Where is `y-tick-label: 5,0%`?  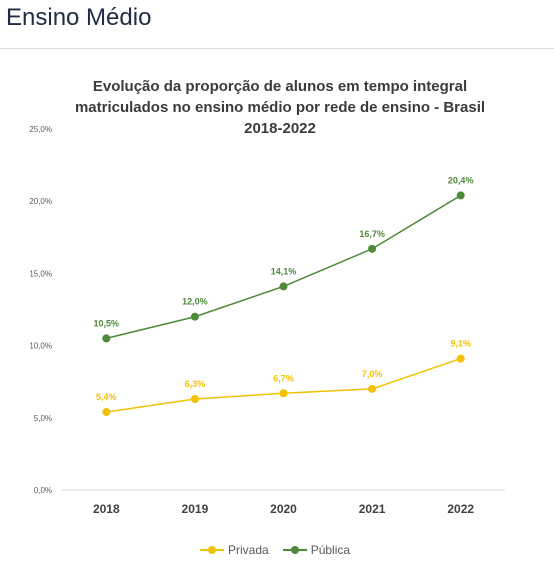 y-tick-label: 5,0% is located at coordinates (43, 418).